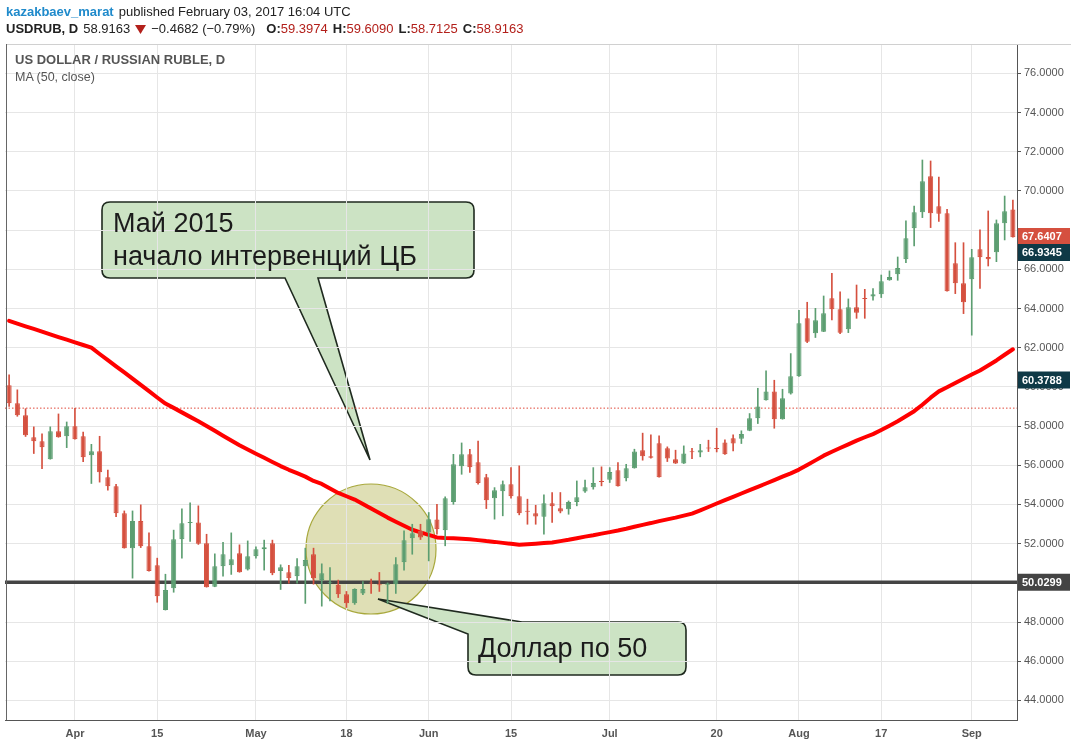  Describe the element at coordinates (75, 732) in the screenshot. I see `x-tick-label: Apr` at that location.